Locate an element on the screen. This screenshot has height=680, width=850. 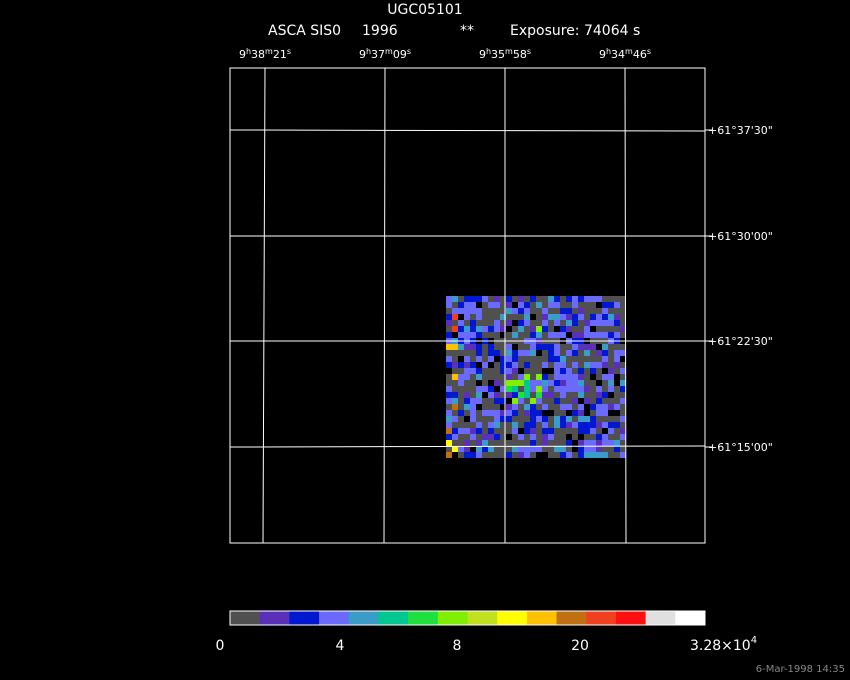
ra-label-part: 21 is located at coordinates (280, 54).